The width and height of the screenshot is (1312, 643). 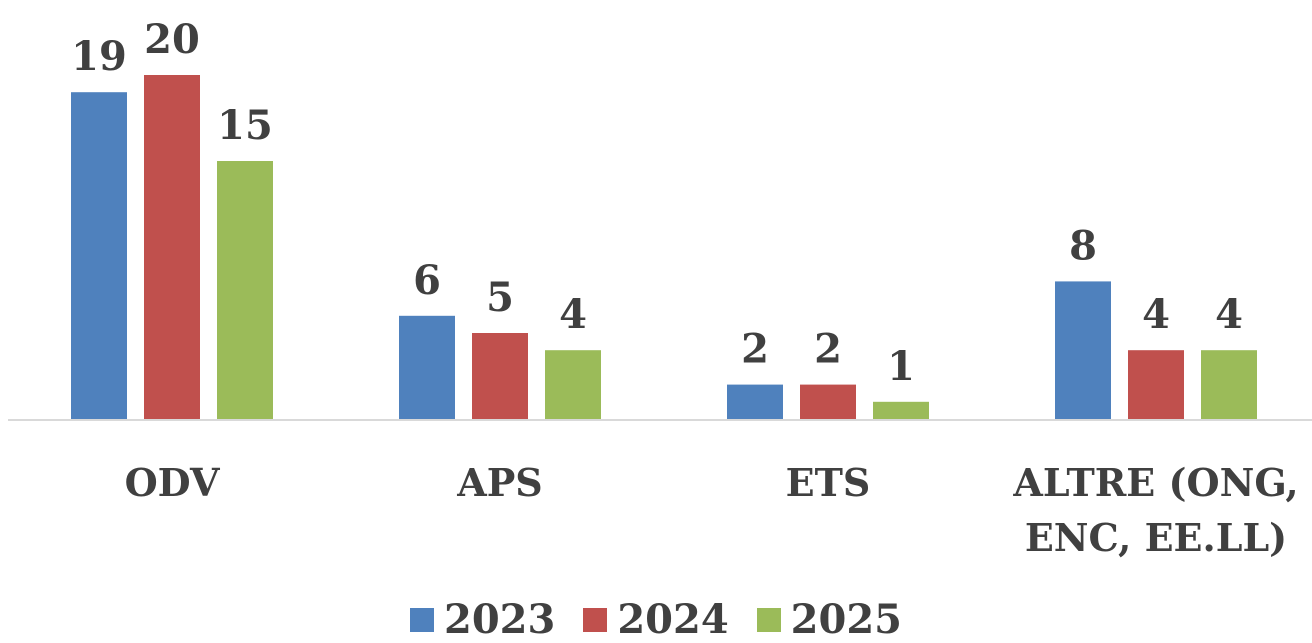 I want to click on data-label: 5, so click(x=500, y=297).